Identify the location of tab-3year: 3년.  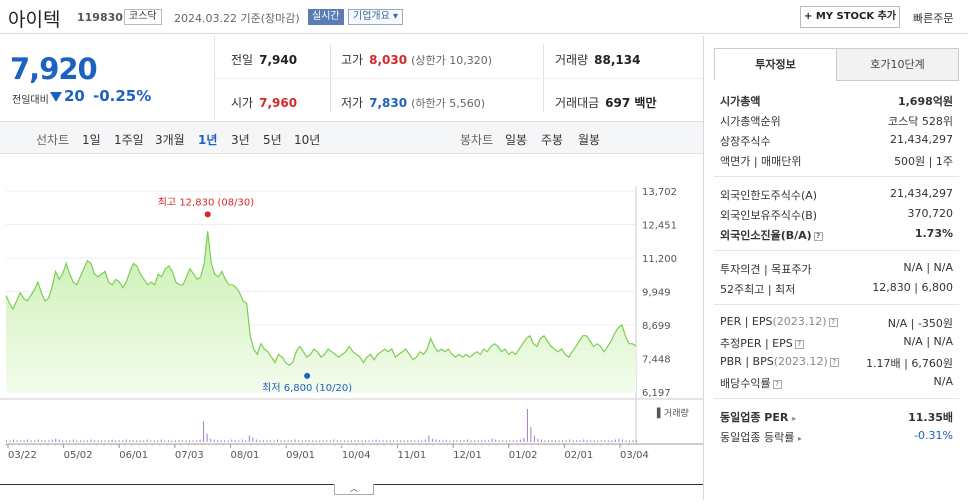
(240, 140).